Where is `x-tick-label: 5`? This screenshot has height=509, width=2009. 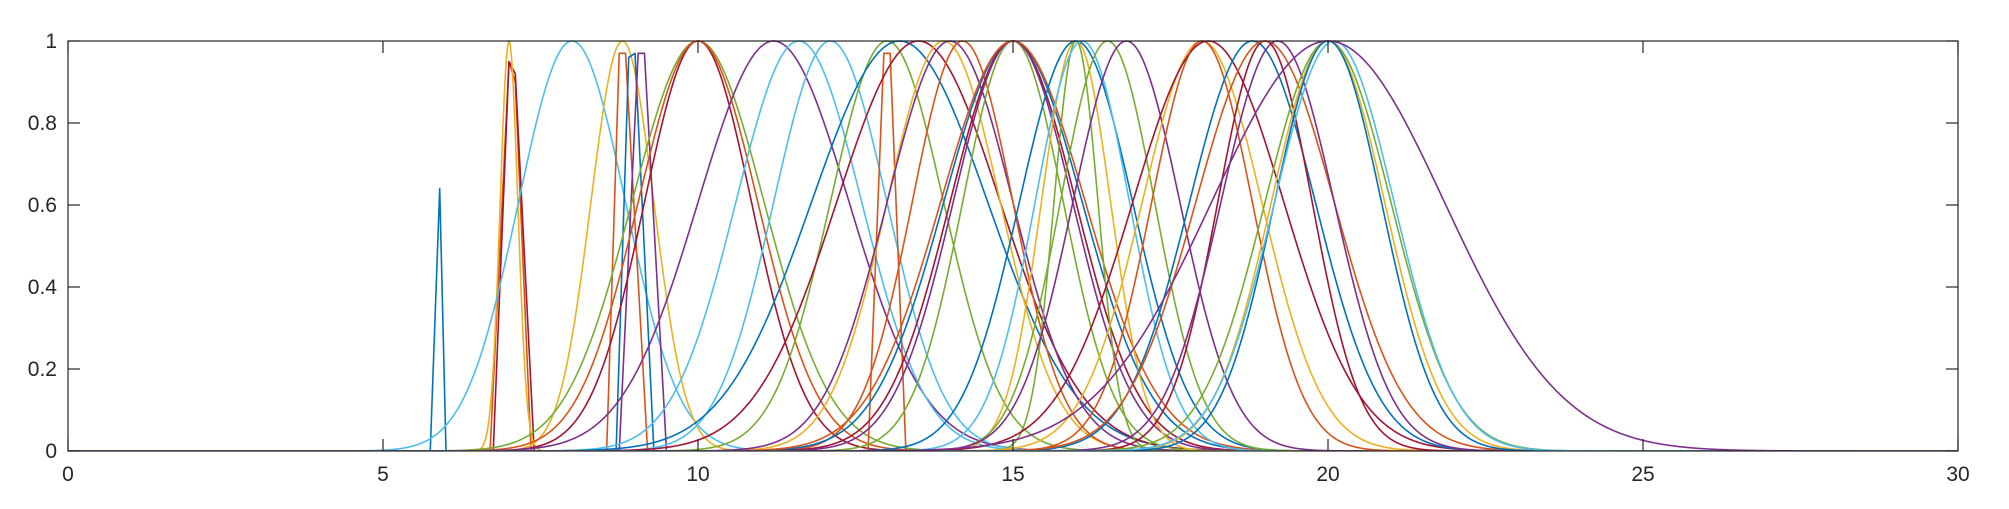 x-tick-label: 5 is located at coordinates (383, 474).